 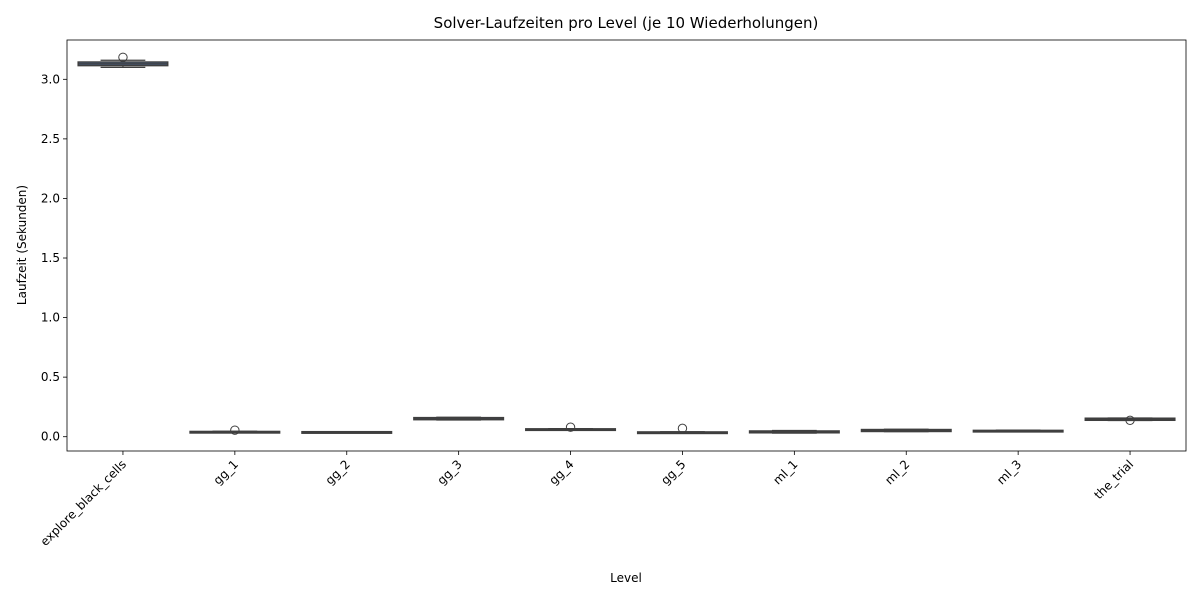 What do you see at coordinates (50, 318) in the screenshot?
I see `y-tick-label: 1.0` at bounding box center [50, 318].